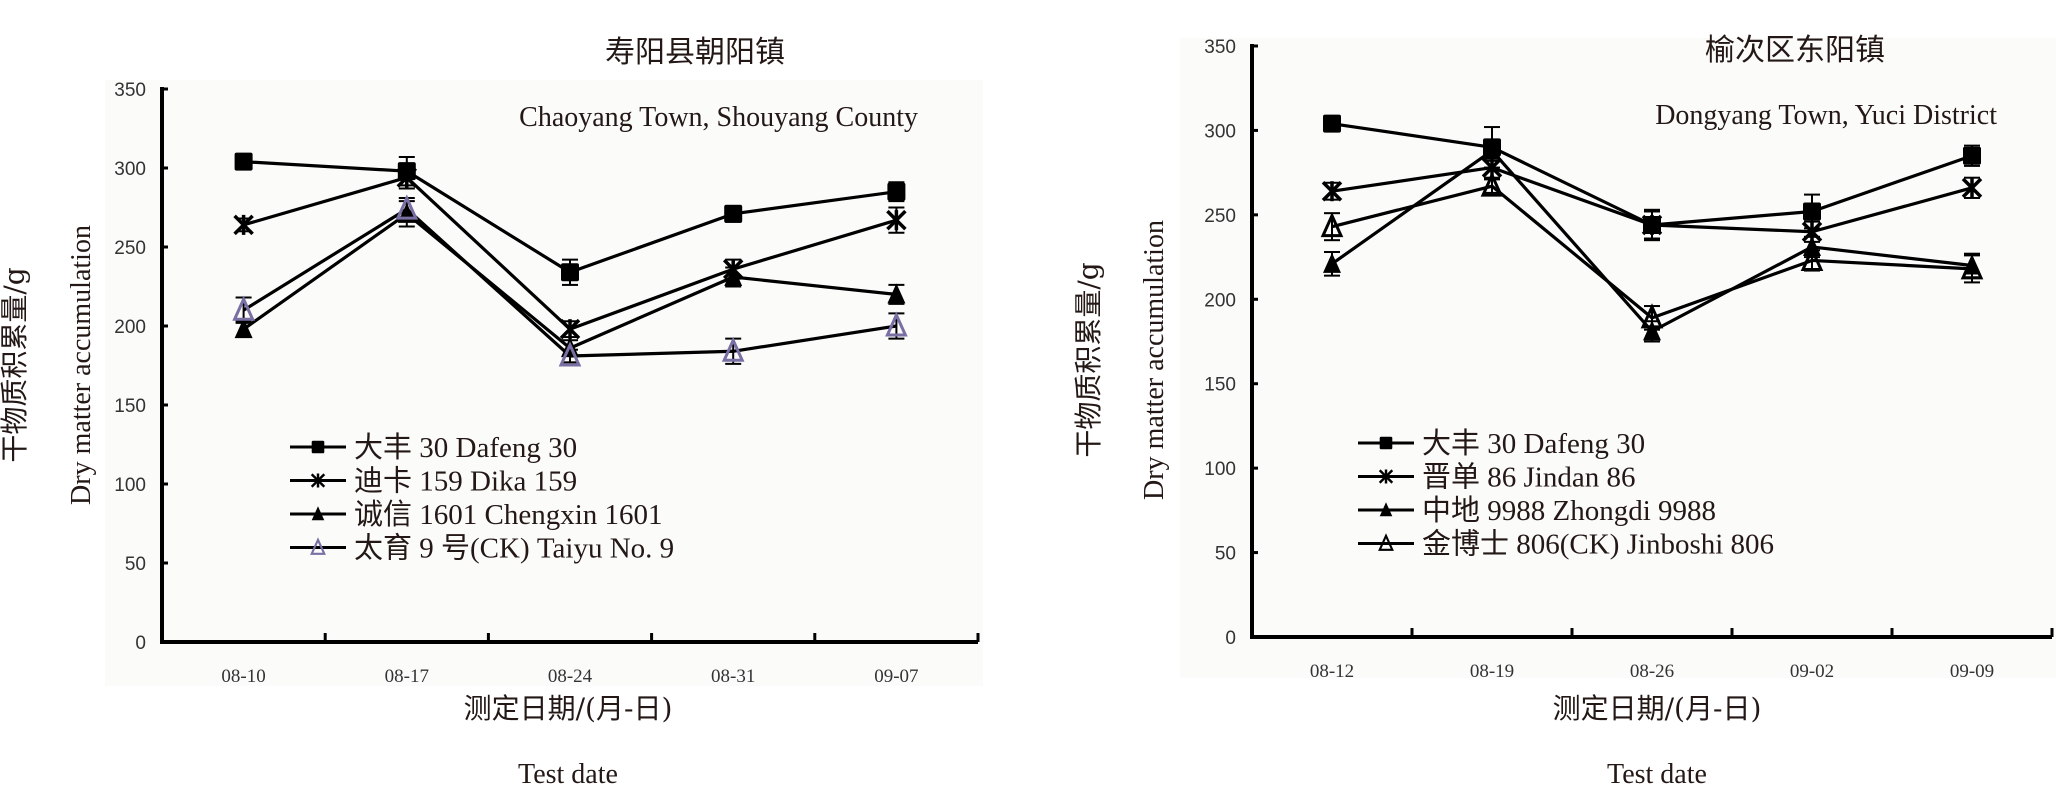  I want to click on chart-title: 寿阳县朝阳镇, so click(695, 52).